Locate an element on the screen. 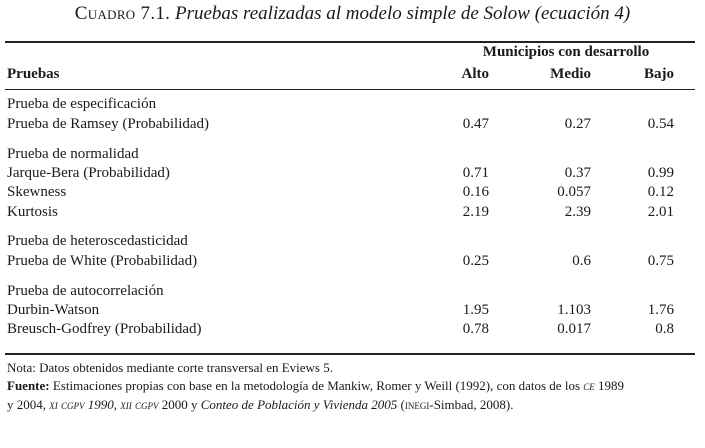 Image resolution: width=705 pixels, height=448 pixels. cell-bajo: 2.01 is located at coordinates (660, 212).